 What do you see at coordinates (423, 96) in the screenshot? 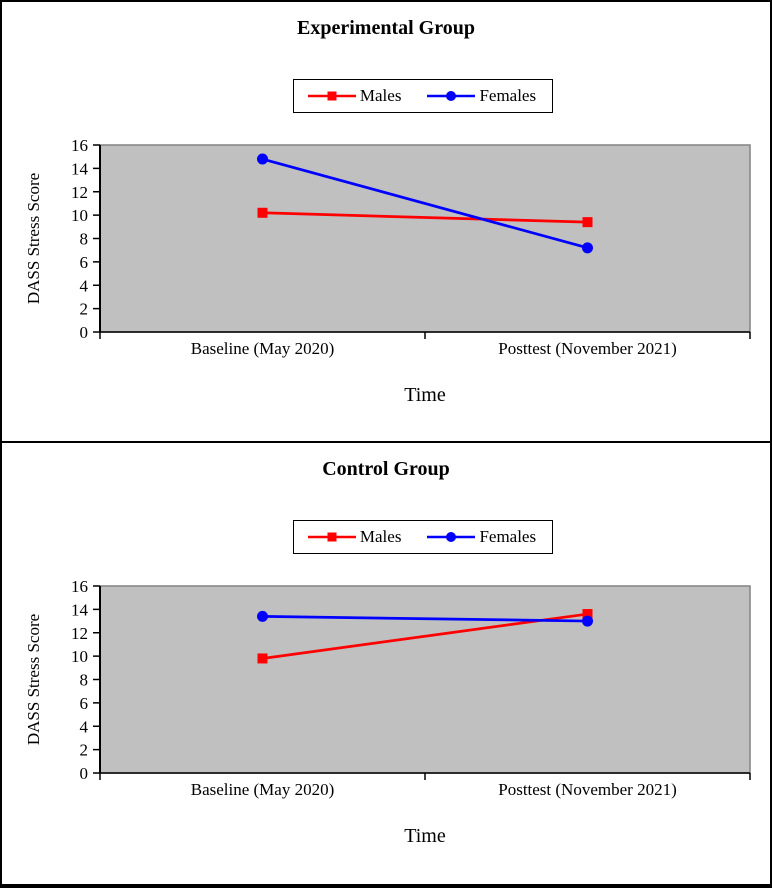
I see `legend-experimental: Males Females` at bounding box center [423, 96].